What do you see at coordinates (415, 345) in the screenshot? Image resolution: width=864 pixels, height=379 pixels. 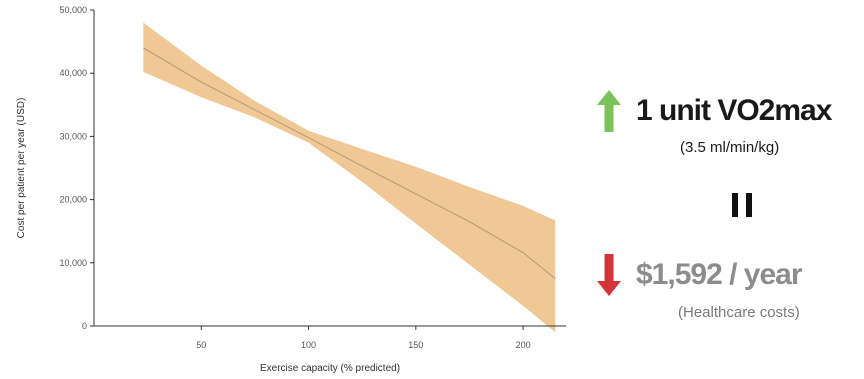 I see `x-tick-label: 150` at bounding box center [415, 345].